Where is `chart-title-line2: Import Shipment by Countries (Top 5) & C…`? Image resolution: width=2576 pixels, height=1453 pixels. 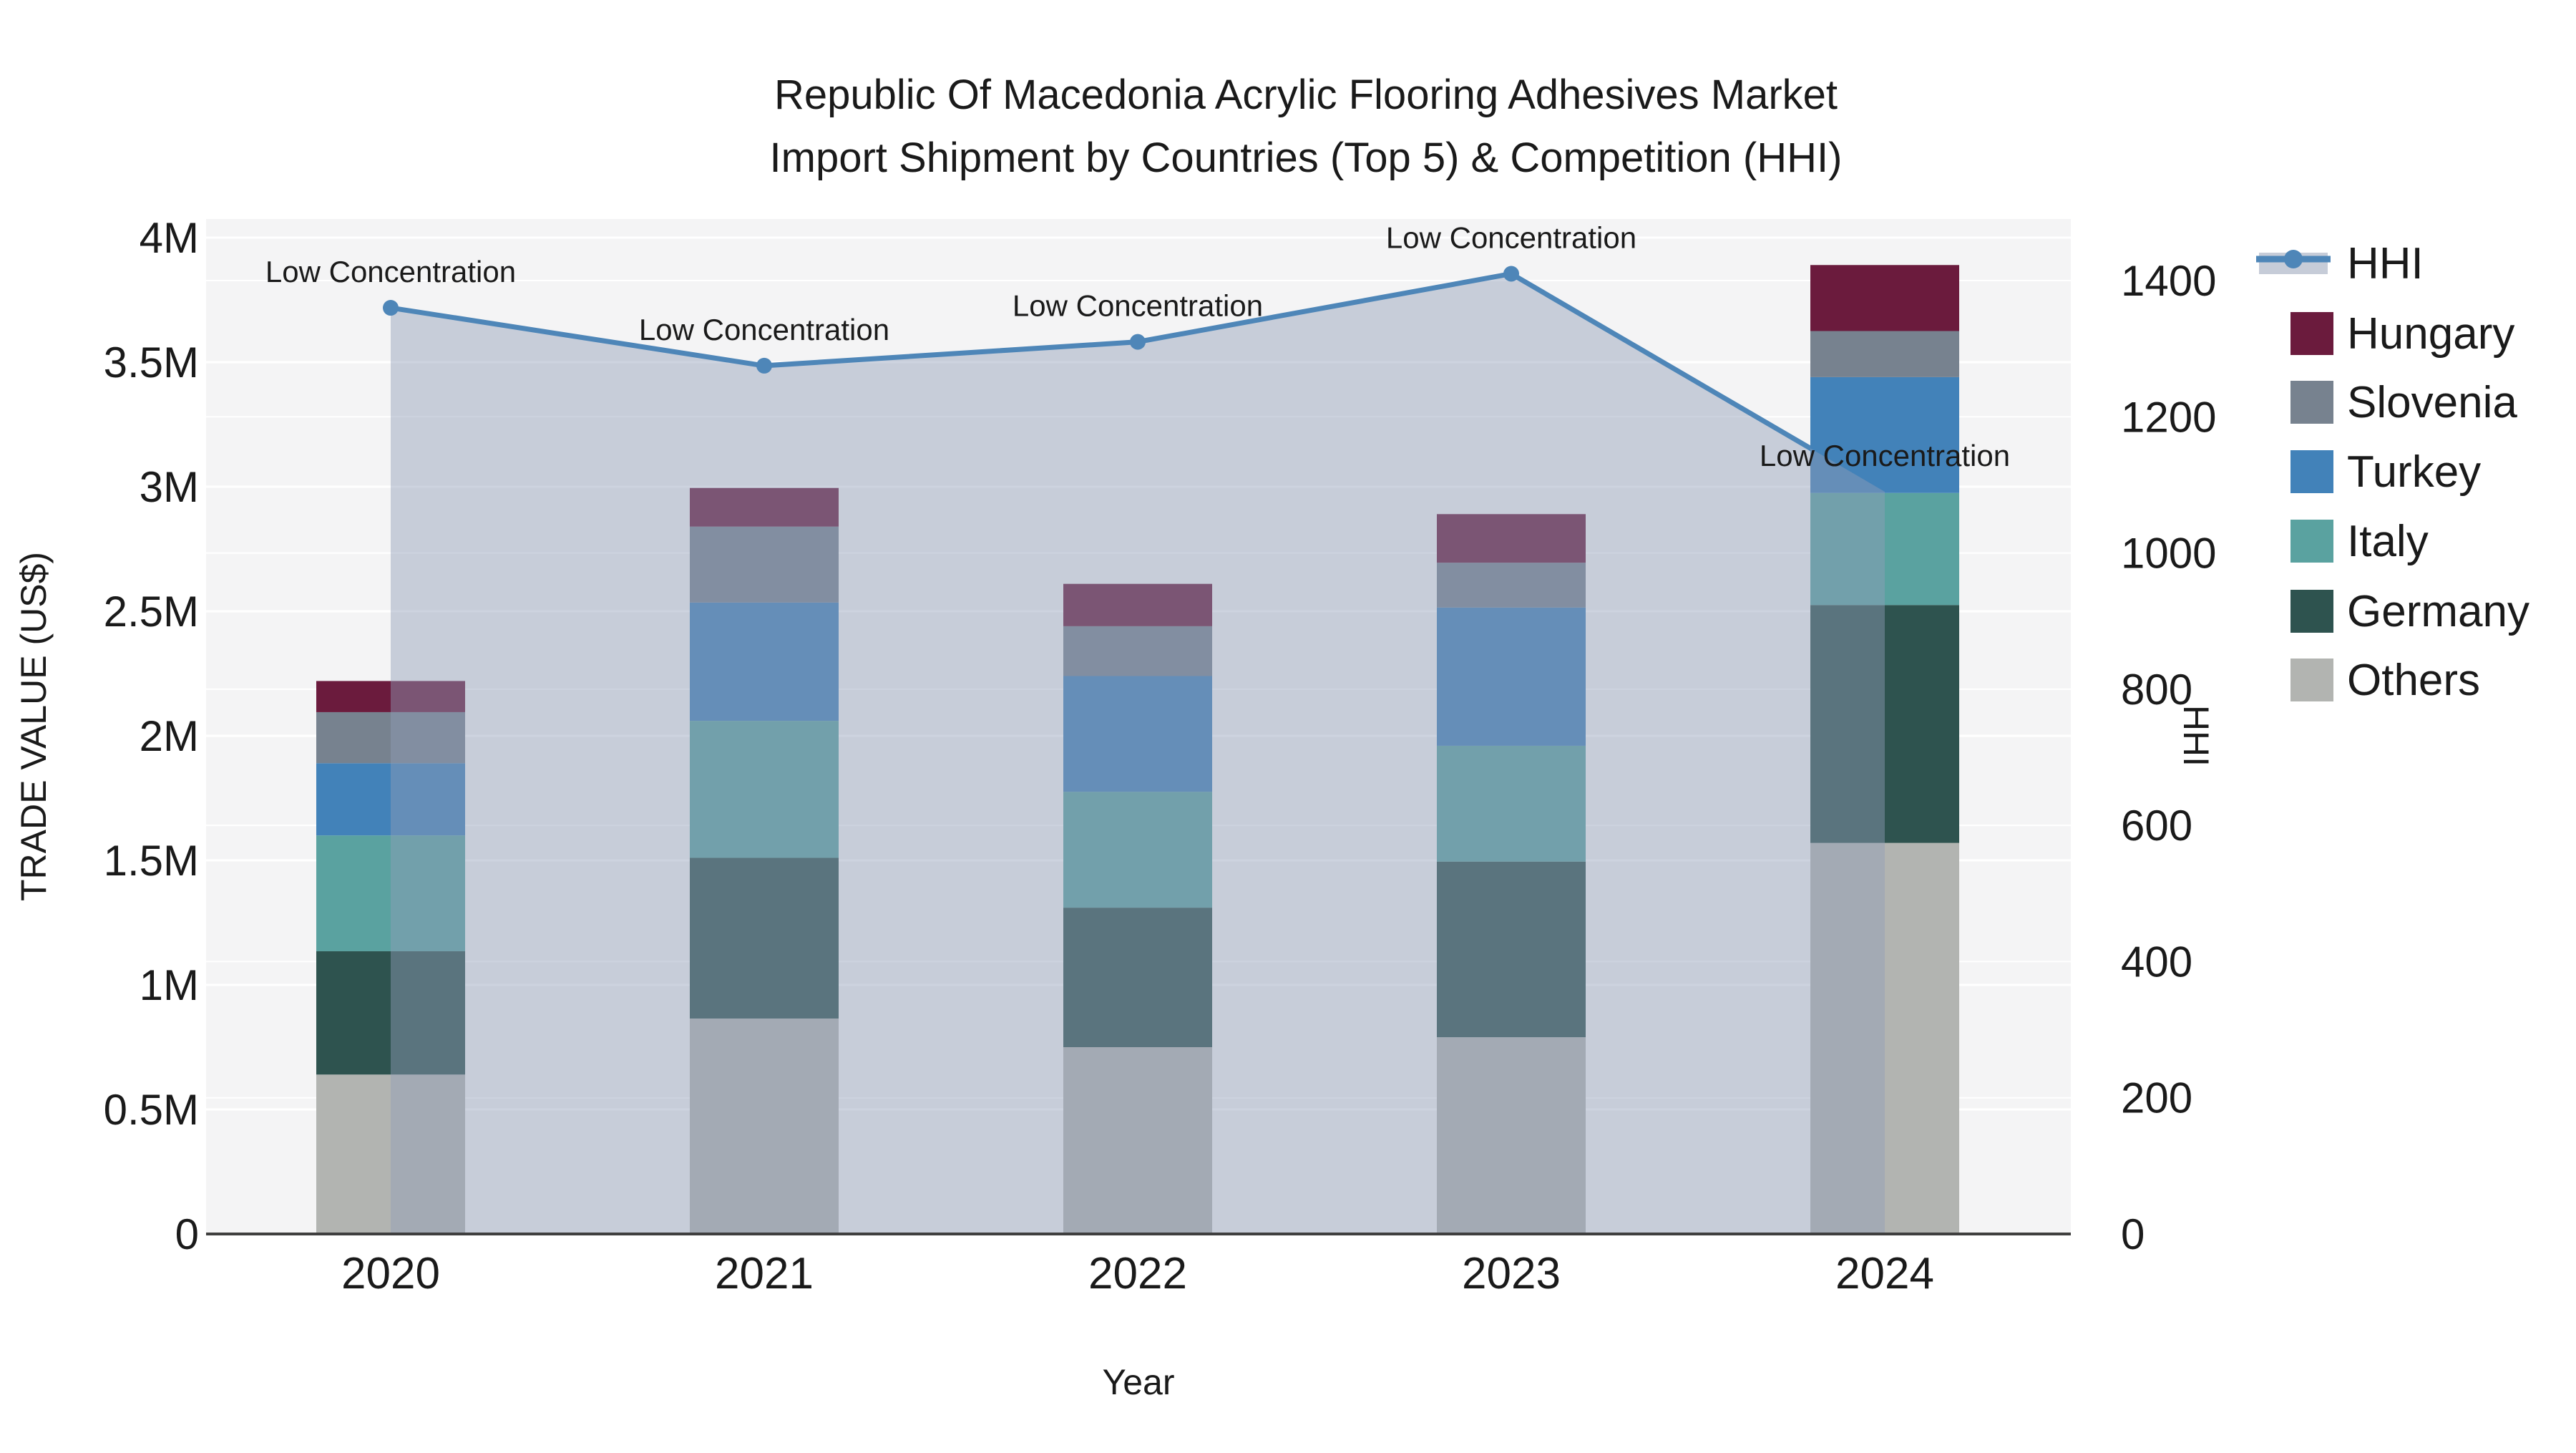
chart-title-line2: Import Shipment by Countries (Top 5) & C… is located at coordinates (1306, 158).